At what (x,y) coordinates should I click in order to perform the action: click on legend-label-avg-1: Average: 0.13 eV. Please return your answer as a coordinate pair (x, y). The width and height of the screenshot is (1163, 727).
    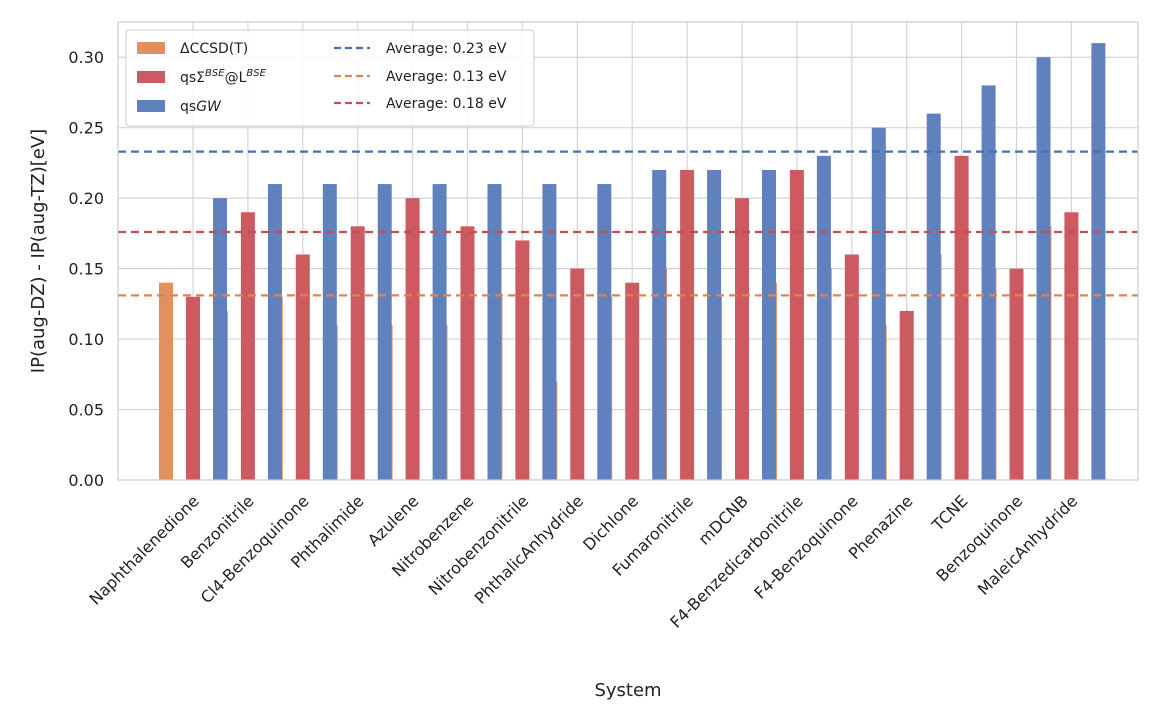
    Looking at the image, I should click on (446, 77).